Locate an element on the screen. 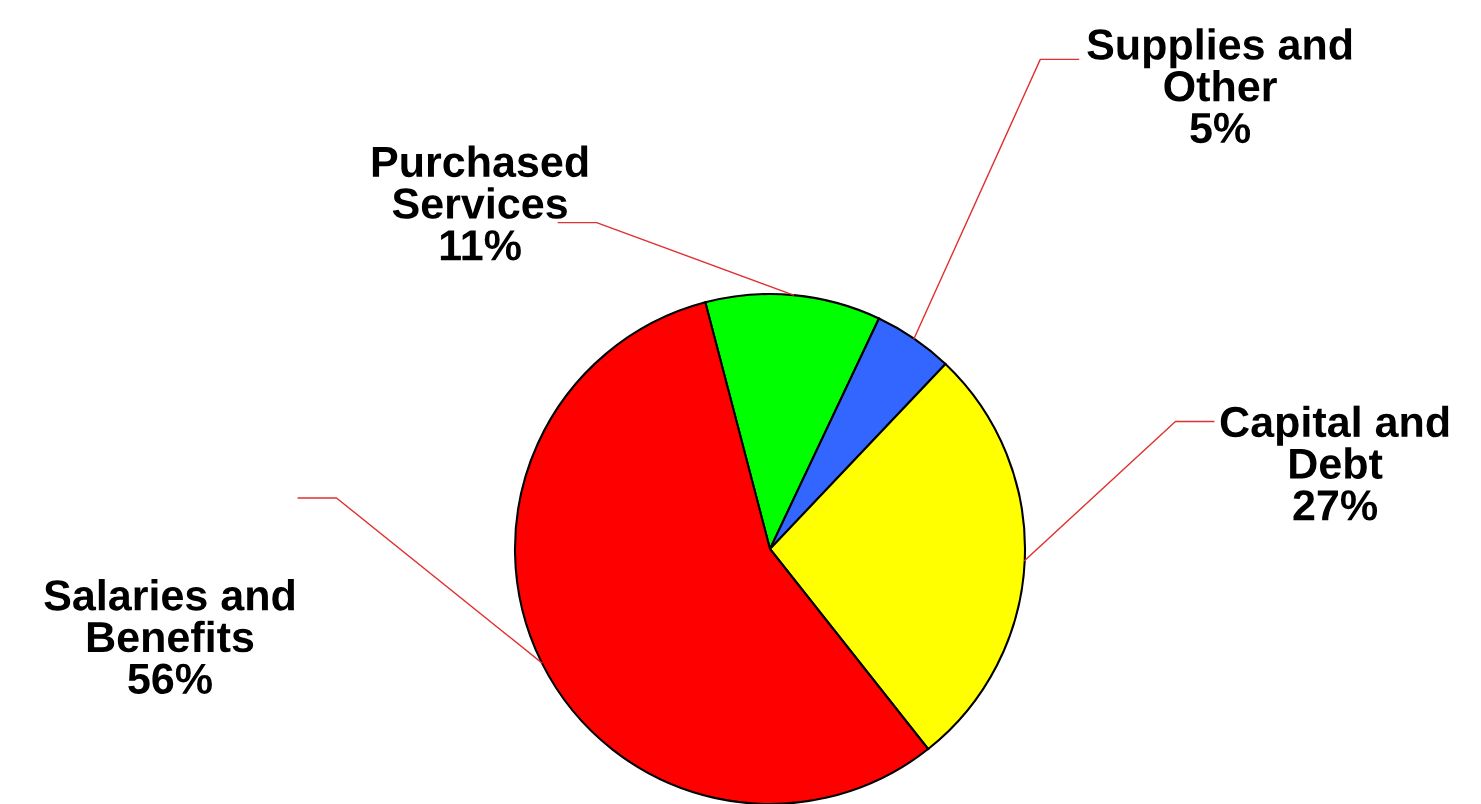  slice-label: Salaries and Benefits is located at coordinates (169, 616).